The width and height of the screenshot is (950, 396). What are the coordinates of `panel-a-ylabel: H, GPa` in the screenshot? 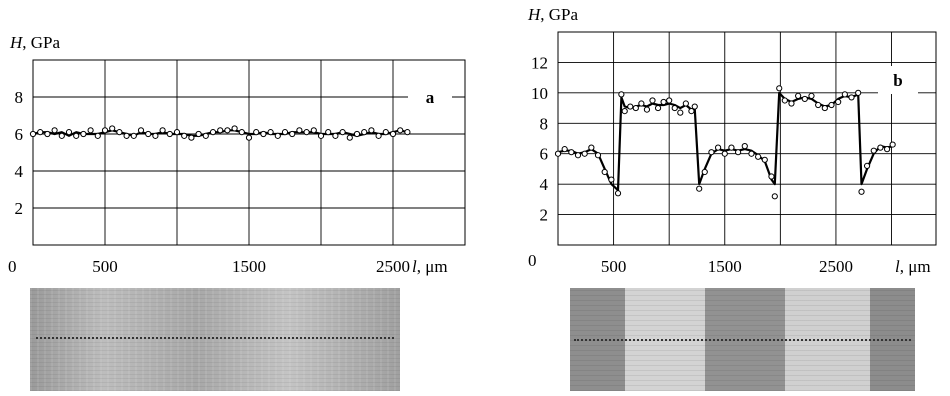 It's located at (35, 42).